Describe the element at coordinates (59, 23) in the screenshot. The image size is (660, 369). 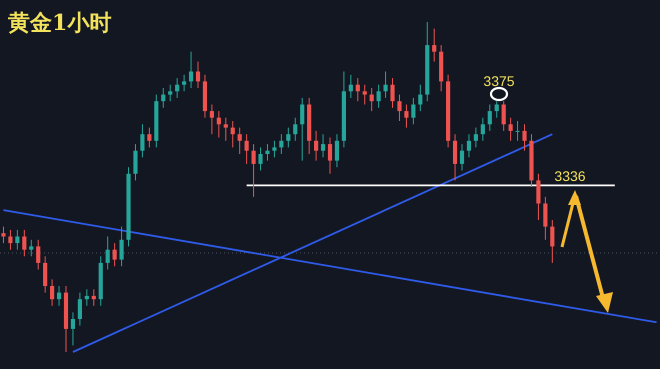
I see `chart-title: 黄金1小时` at that location.